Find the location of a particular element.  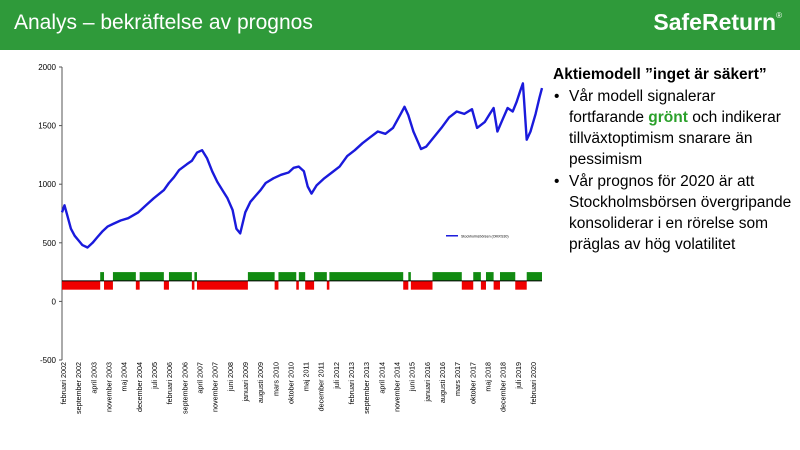

x-tick-label: november 2007 is located at coordinates (215, 387).